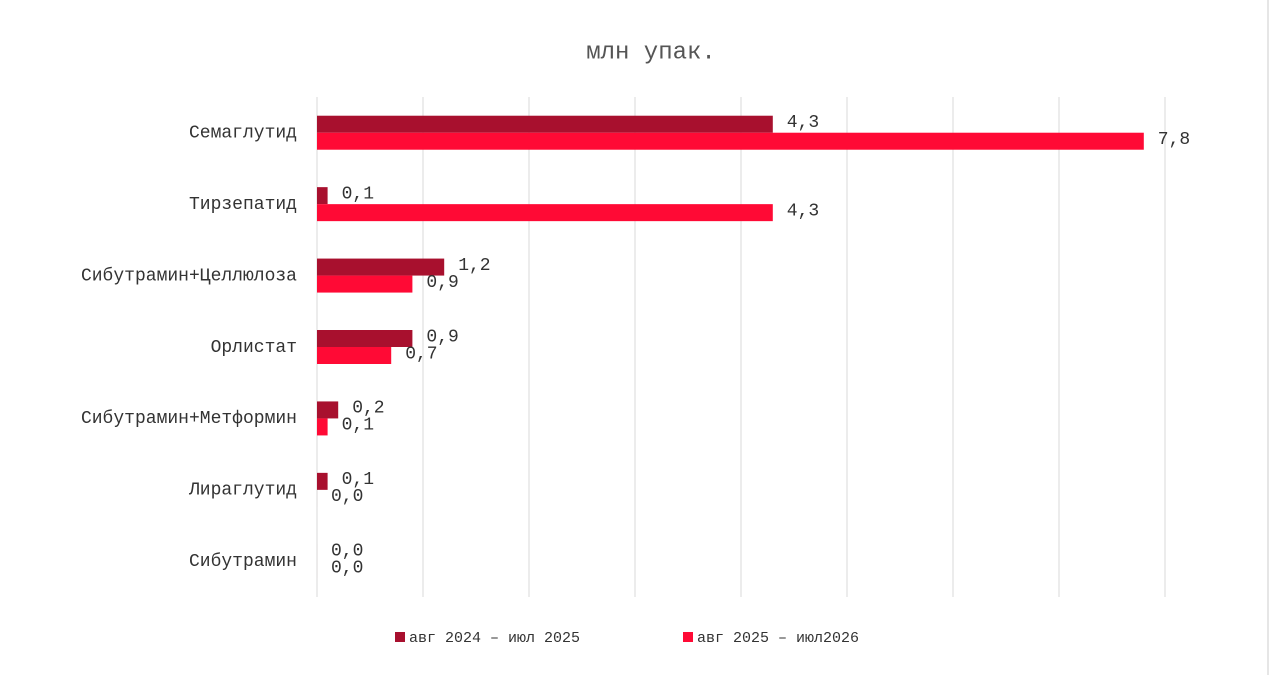 The width and height of the screenshot is (1280, 675). Describe the element at coordinates (243, 561) in the screenshot. I see `y-tick-label: Сибутрамин` at that location.